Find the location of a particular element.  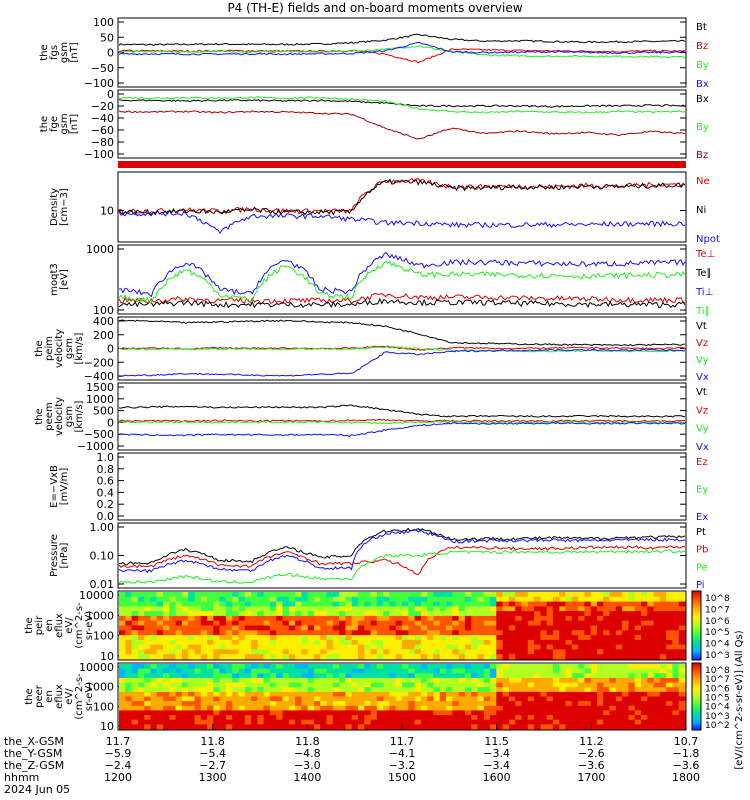

ytick-label: 0 is located at coordinates (110, 422).